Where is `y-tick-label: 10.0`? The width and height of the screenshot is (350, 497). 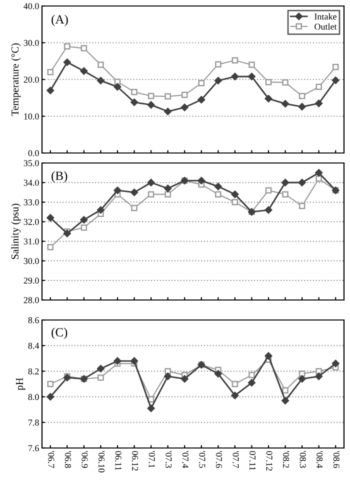
y-tick-label: 10.0 is located at coordinates (31, 116).